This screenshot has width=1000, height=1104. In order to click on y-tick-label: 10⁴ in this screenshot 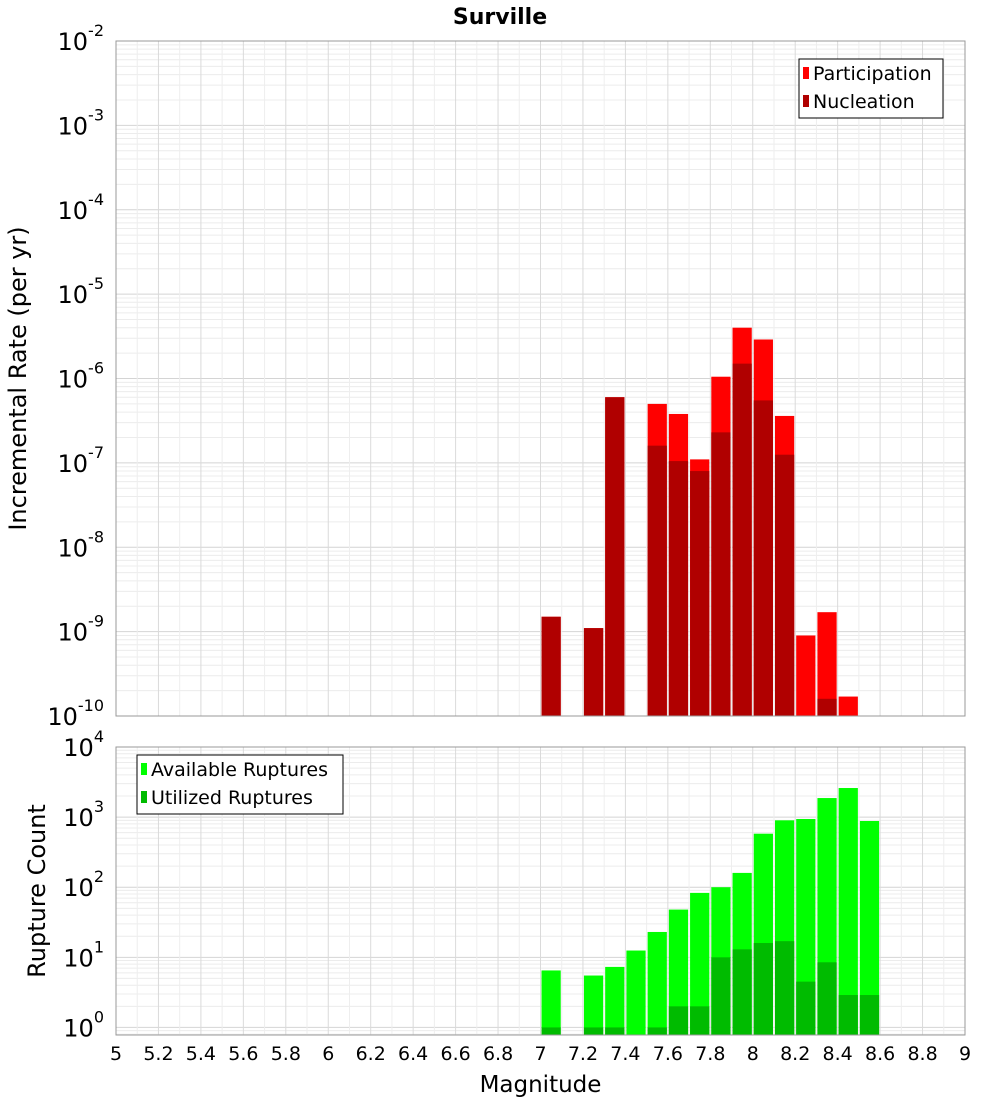, I will do `click(83, 744)`.